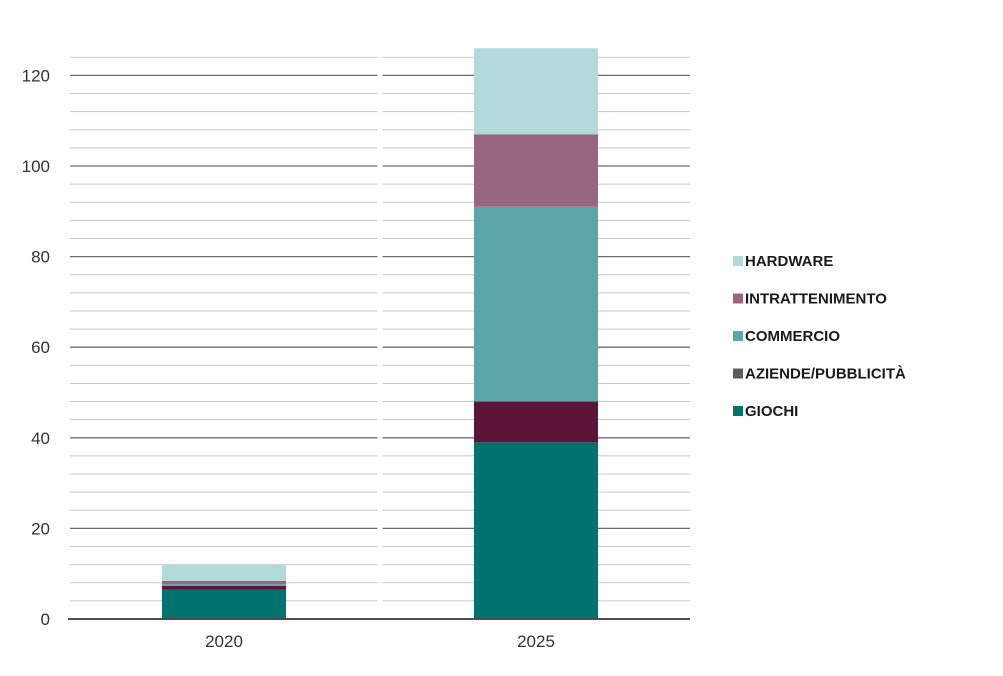  What do you see at coordinates (536, 170) in the screenshot?
I see `bar-segment-intrattenimento-2025` at bounding box center [536, 170].